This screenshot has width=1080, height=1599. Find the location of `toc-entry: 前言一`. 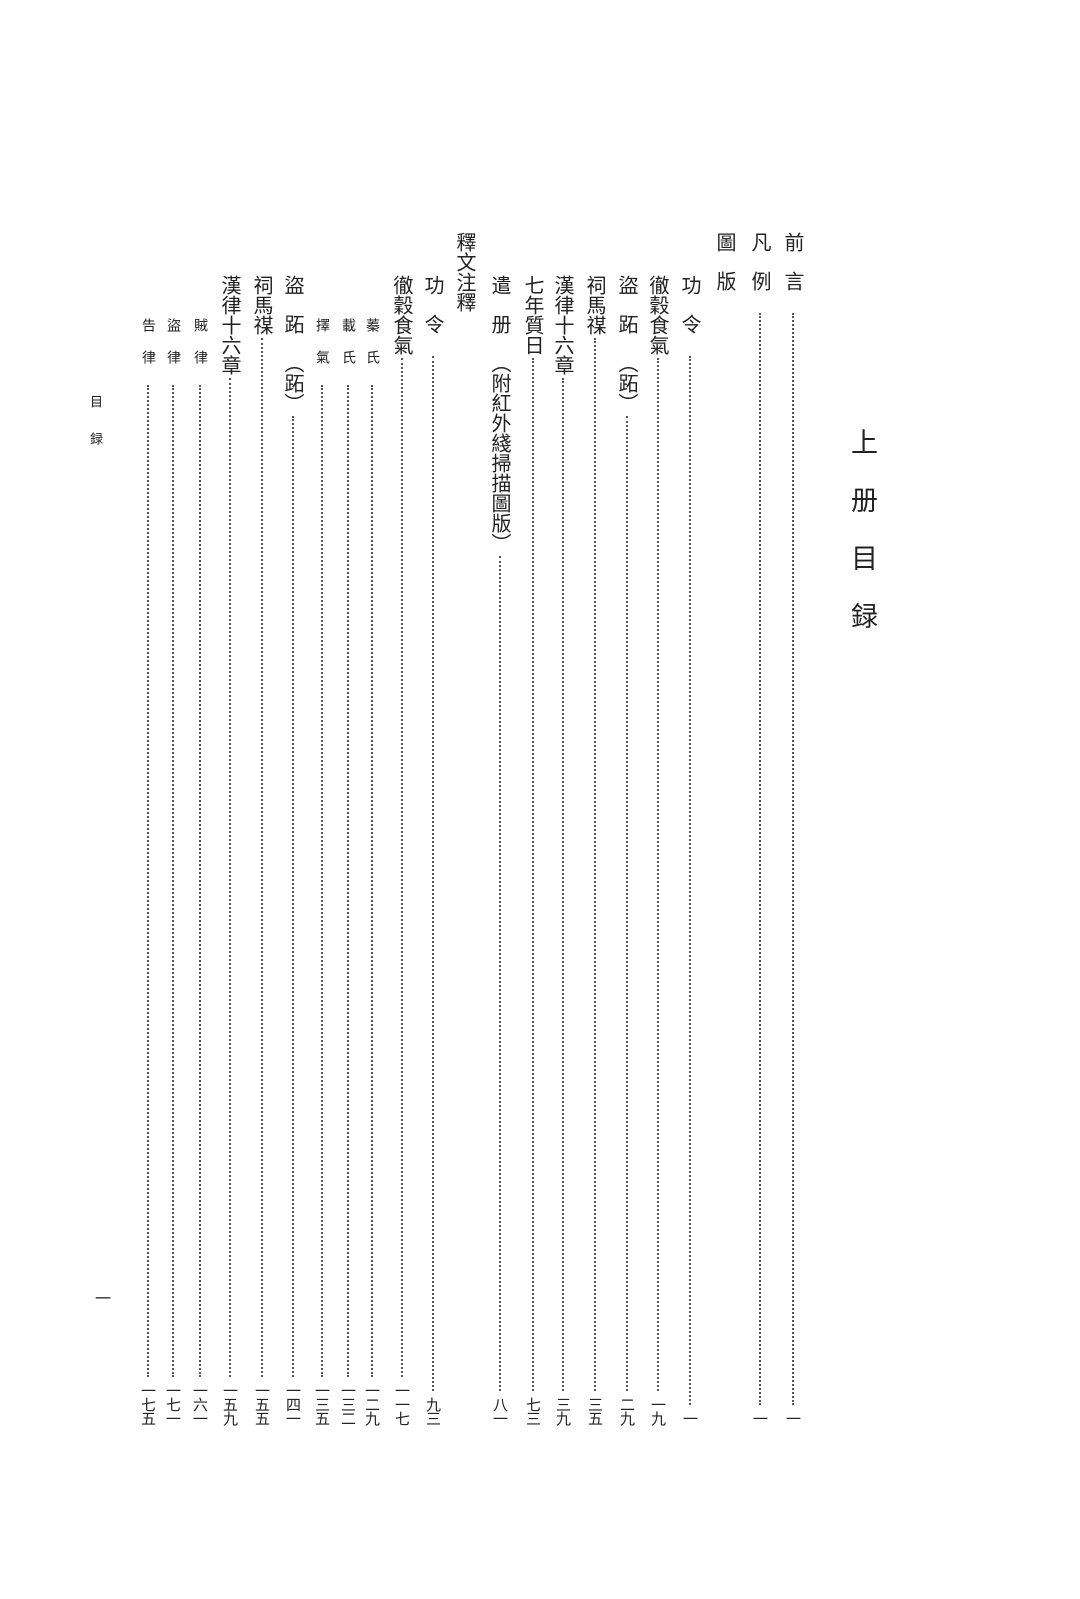

toc-entry: 前言一 is located at coordinates (793, 828).